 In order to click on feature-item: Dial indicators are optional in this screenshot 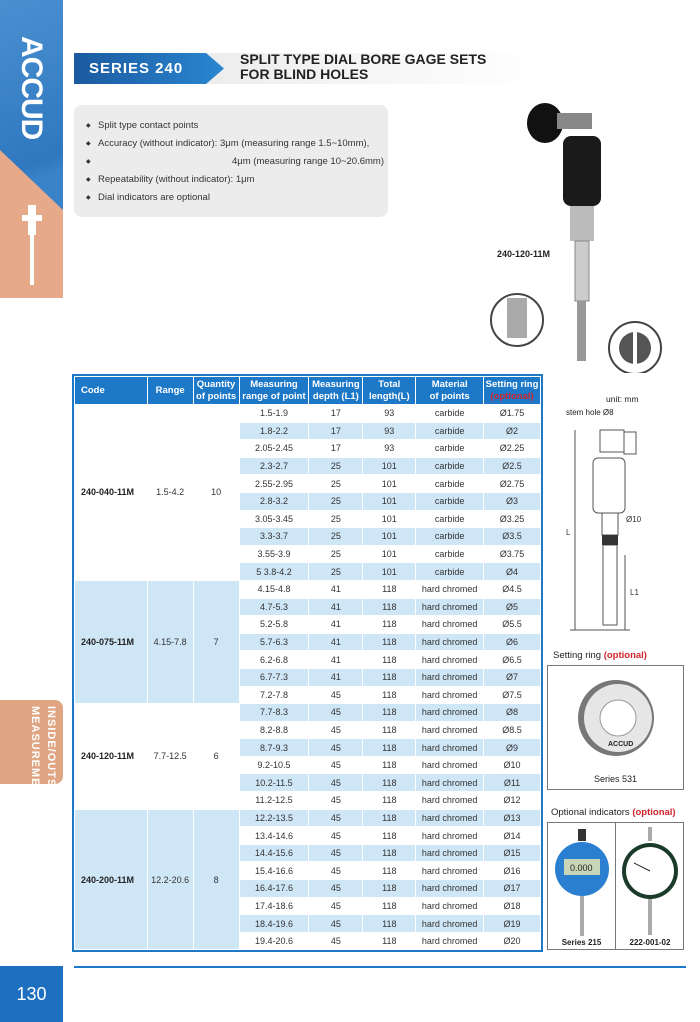, I will do `click(237, 198)`.